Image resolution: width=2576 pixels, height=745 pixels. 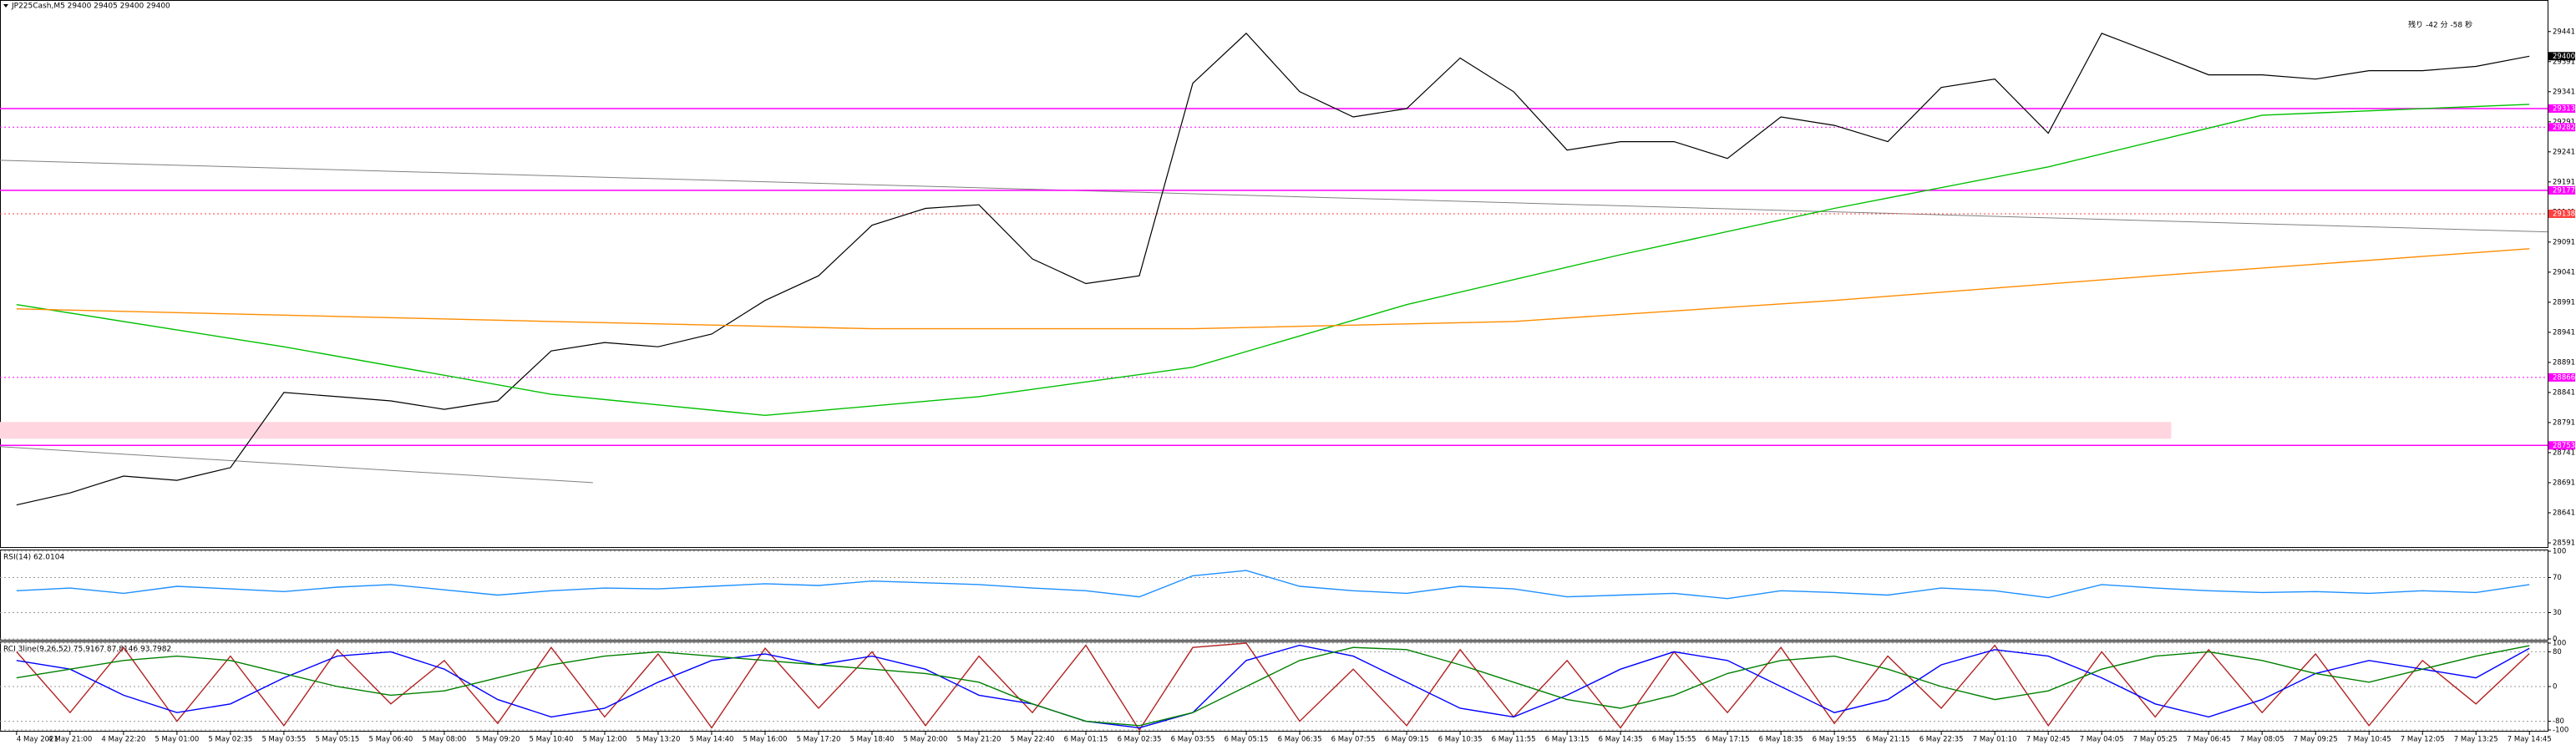 I want to click on x-tick-label: 5 May 06:40, so click(x=390, y=740).